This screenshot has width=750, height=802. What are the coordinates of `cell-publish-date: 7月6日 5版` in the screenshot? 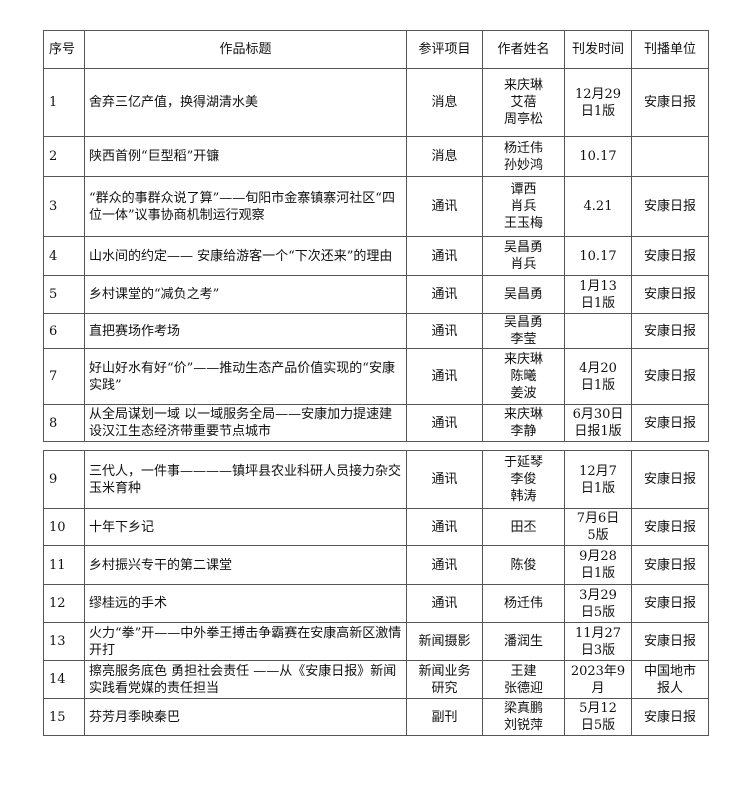 It's located at (598, 527).